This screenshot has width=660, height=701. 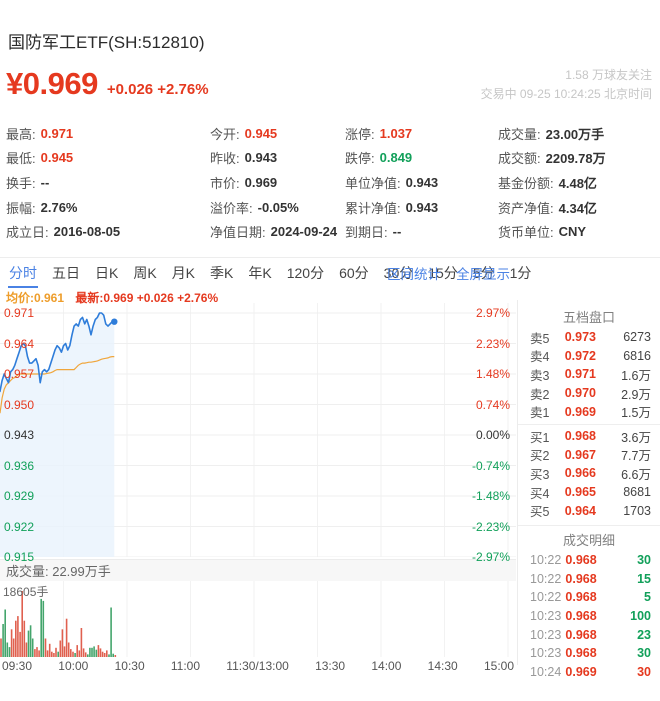 I want to click on order-level-label: 卖3, so click(x=540, y=375).